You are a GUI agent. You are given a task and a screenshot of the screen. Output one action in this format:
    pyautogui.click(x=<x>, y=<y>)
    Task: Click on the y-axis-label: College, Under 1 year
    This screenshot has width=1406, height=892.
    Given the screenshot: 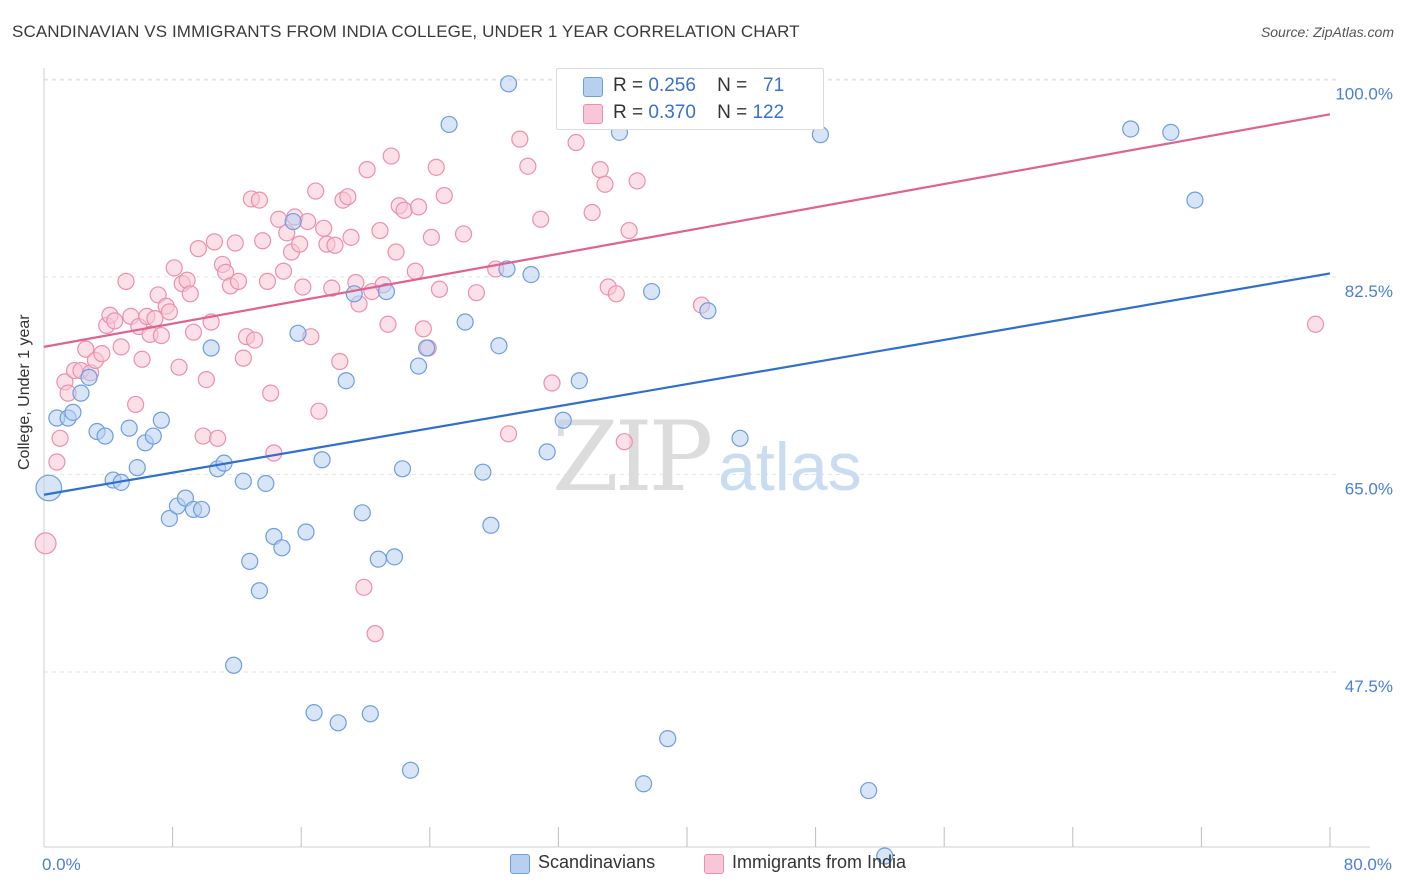 What is the action you would take?
    pyautogui.click(x=24, y=392)
    